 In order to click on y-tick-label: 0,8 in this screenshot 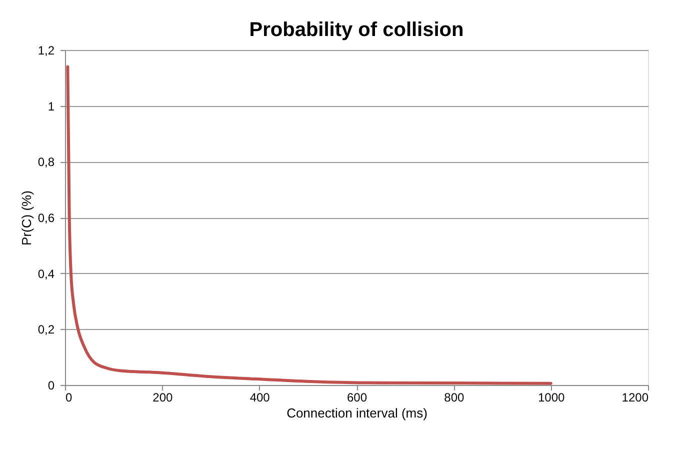, I will do `click(46, 162)`.